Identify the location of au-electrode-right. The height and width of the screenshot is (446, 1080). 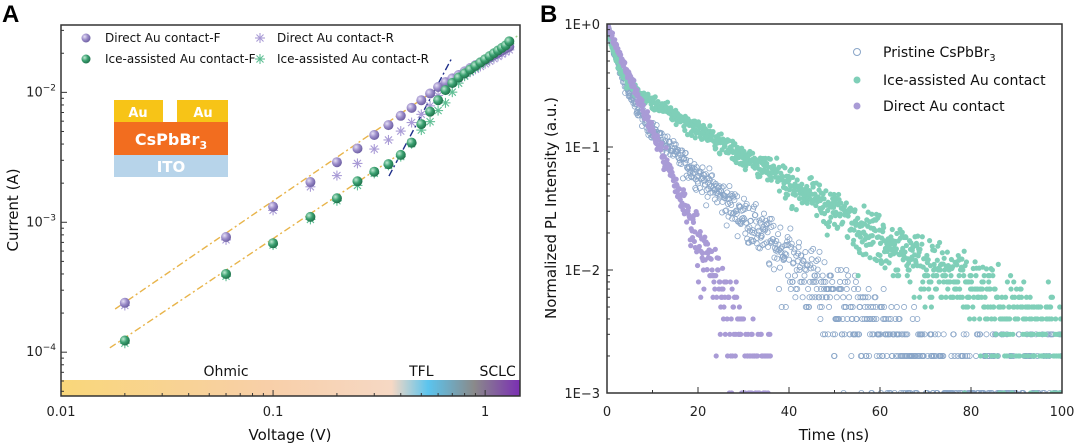
(202, 111).